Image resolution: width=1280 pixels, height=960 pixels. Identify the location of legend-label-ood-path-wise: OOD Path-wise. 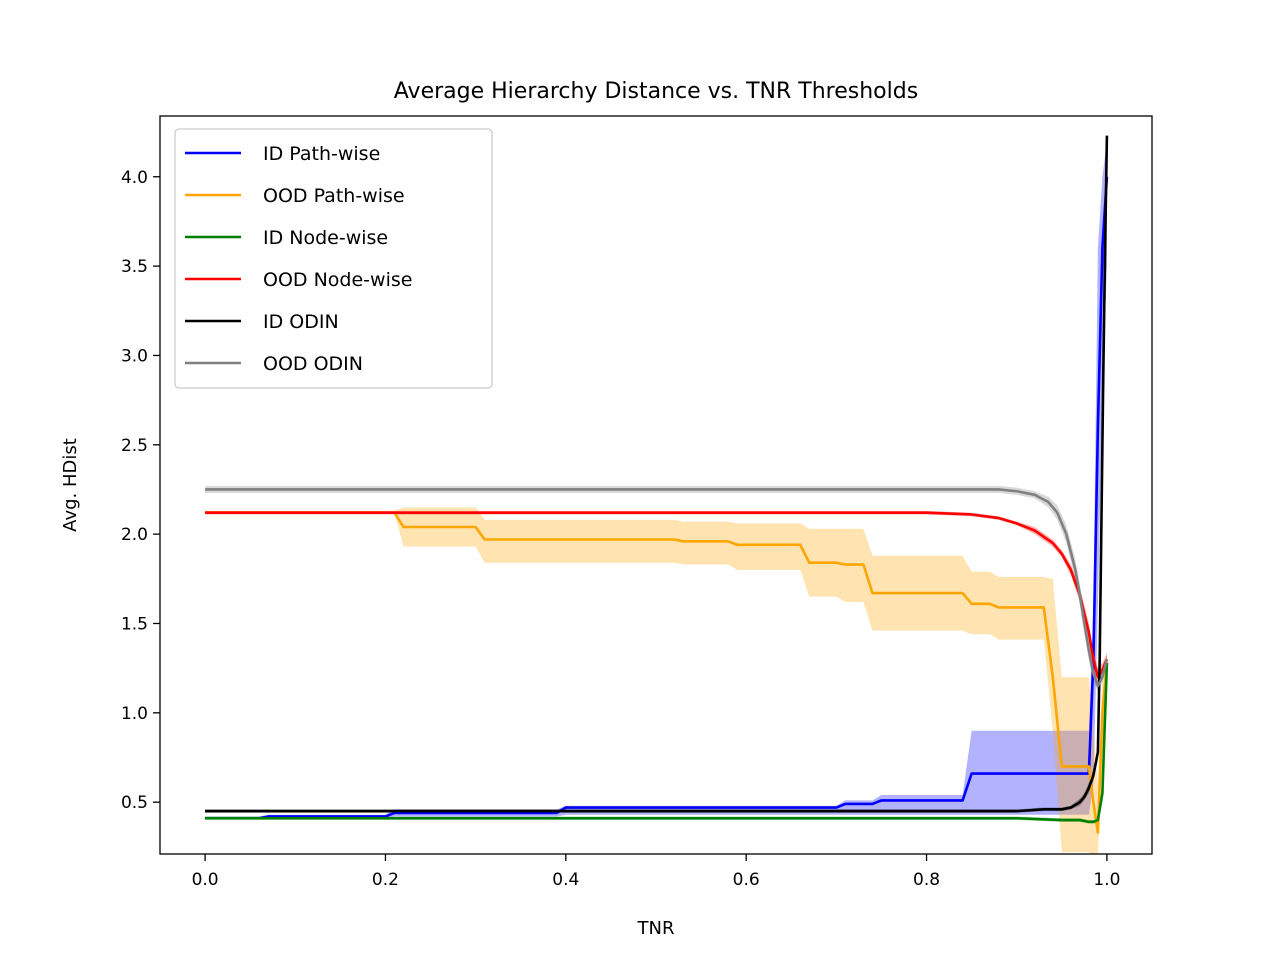
(334, 196).